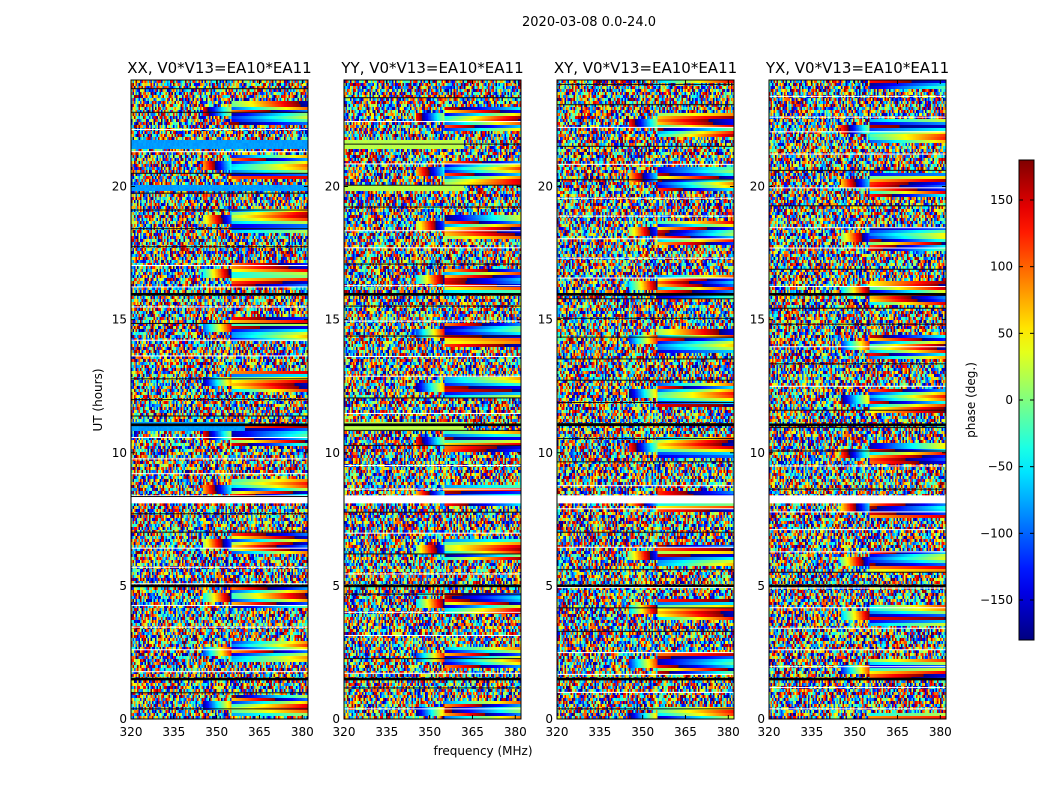 The image size is (1050, 800). I want to click on colorbar-tick-label: 0, so click(1009, 400).